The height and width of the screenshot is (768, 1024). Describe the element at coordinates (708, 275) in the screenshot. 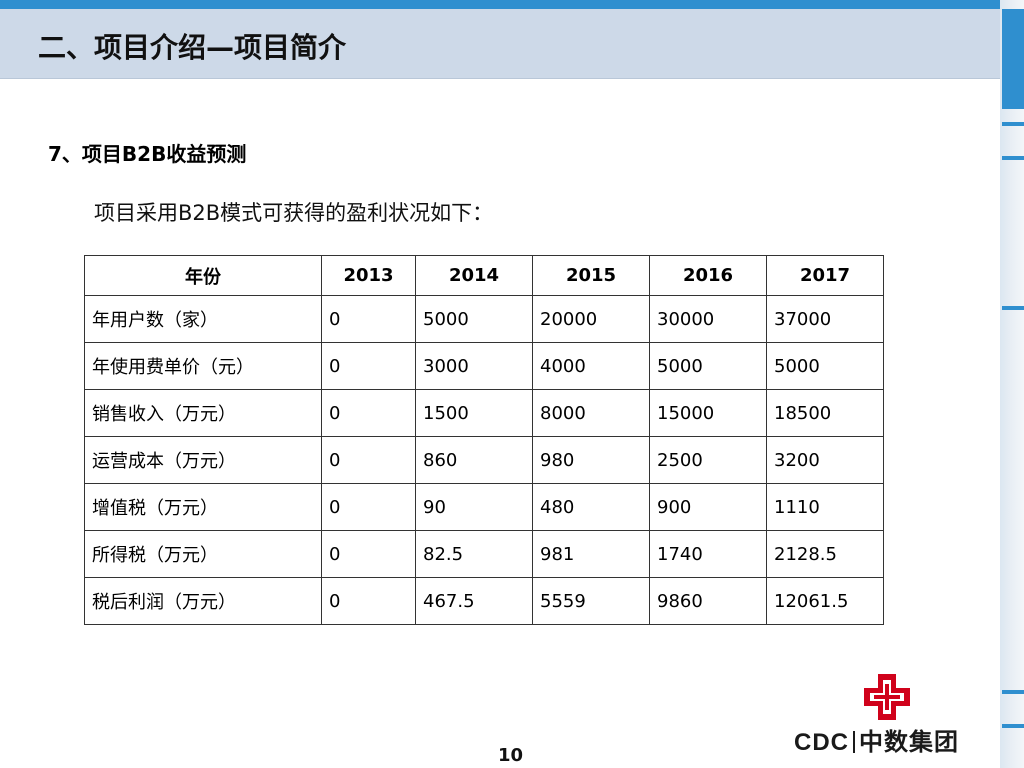

I see `column-header: 2016` at that location.